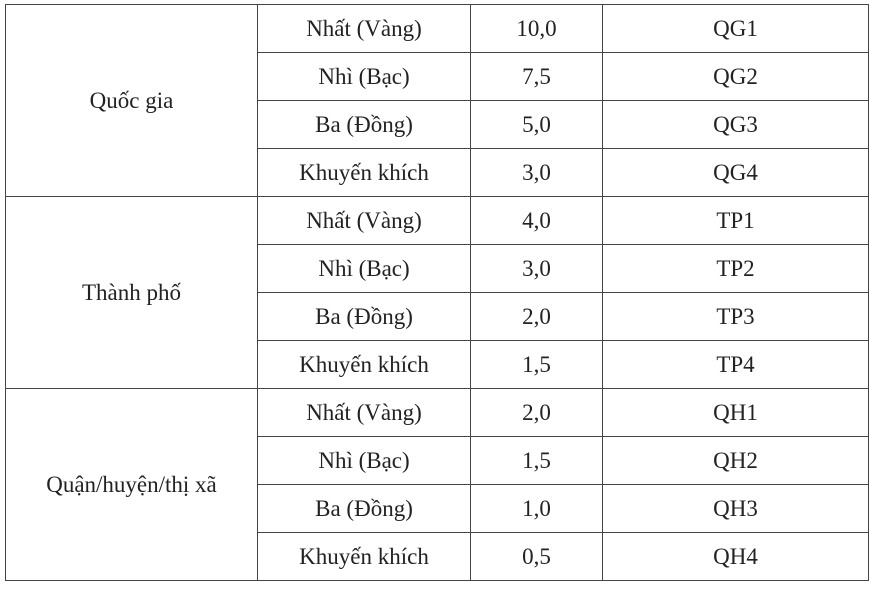 This screenshot has height=594, width=871. I want to click on code-cell: QG1, so click(735, 28).